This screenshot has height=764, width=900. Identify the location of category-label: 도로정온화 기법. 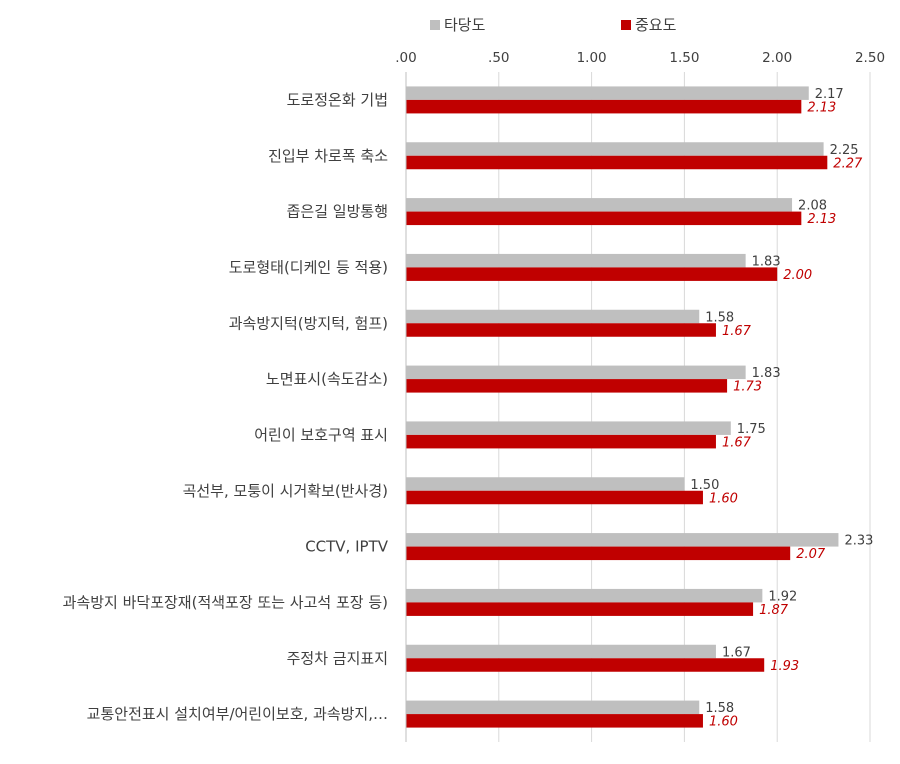
(337, 100).